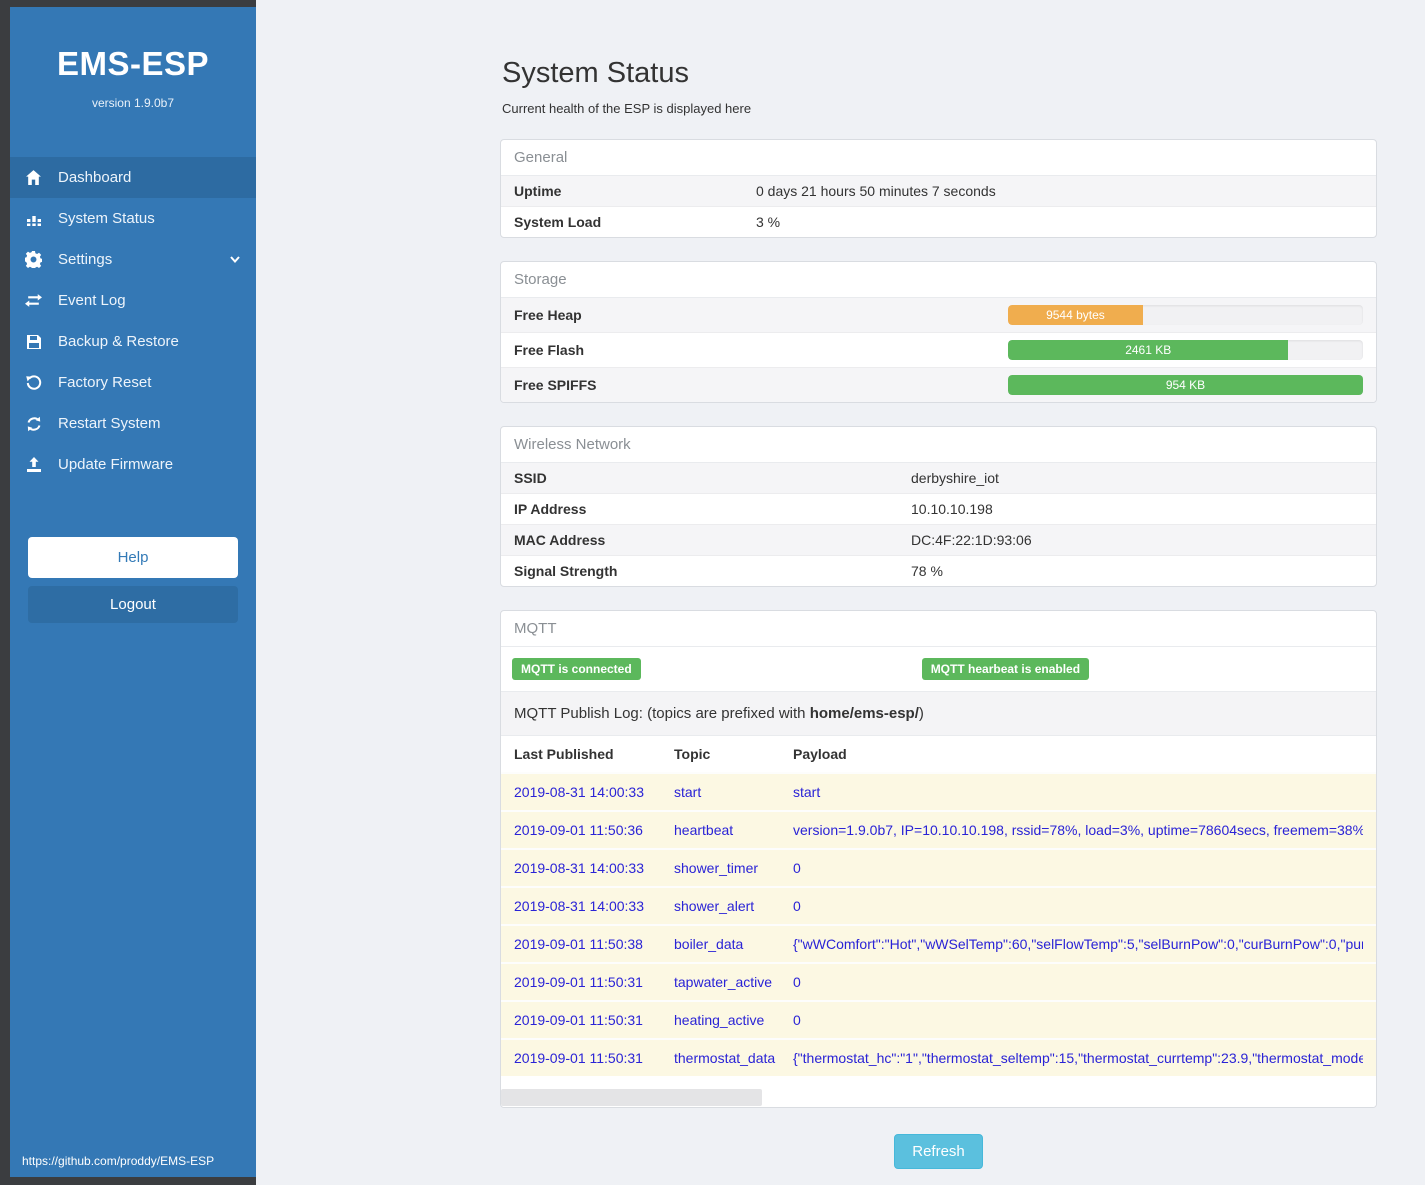 The width and height of the screenshot is (1425, 1185). I want to click on home-icon, so click(33, 177).